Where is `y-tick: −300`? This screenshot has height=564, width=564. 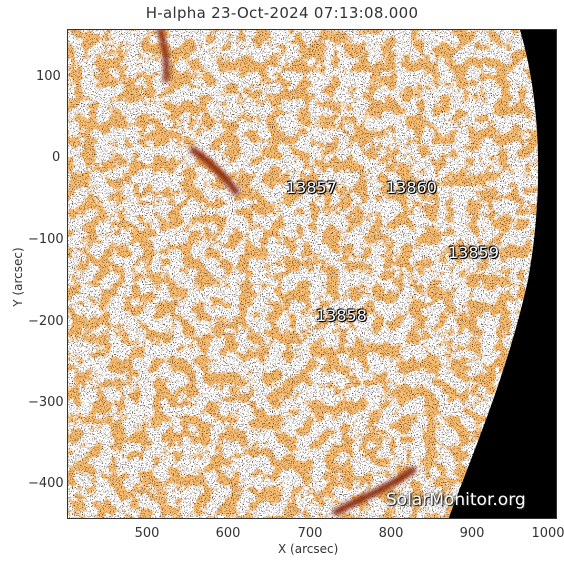 y-tick: −300 is located at coordinates (46, 402).